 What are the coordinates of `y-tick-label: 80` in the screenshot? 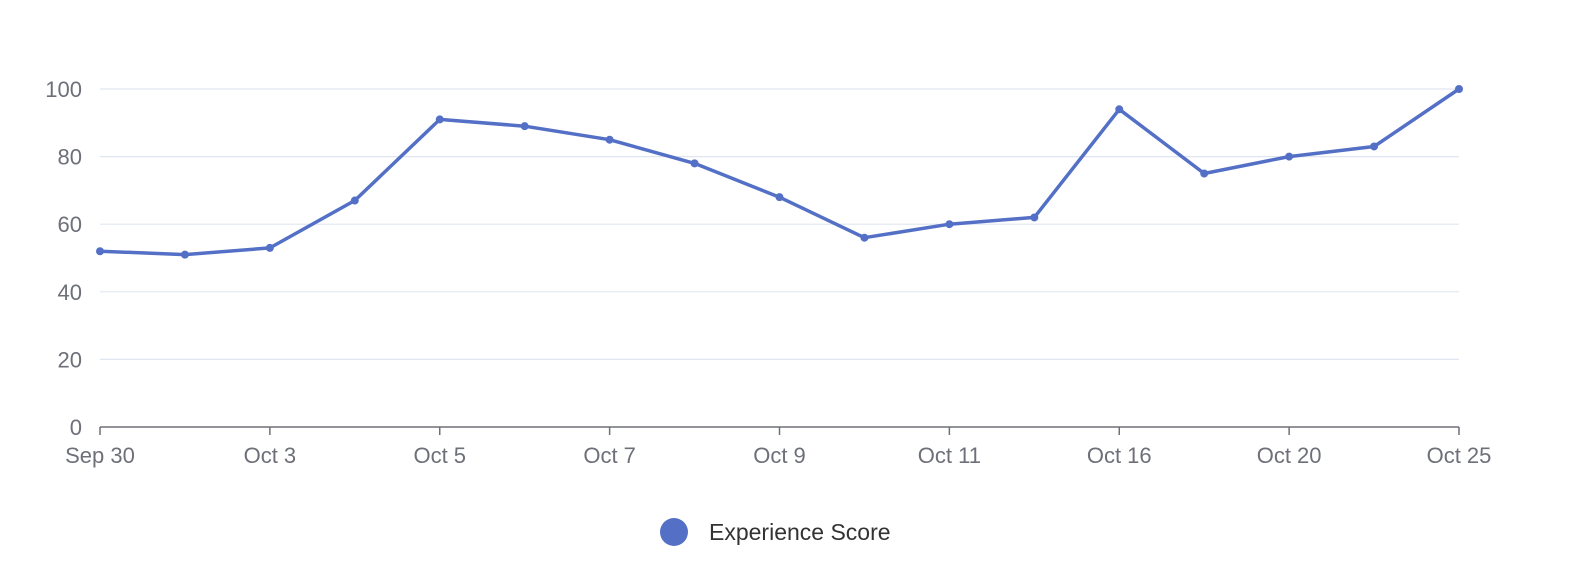 It's located at (70, 157).